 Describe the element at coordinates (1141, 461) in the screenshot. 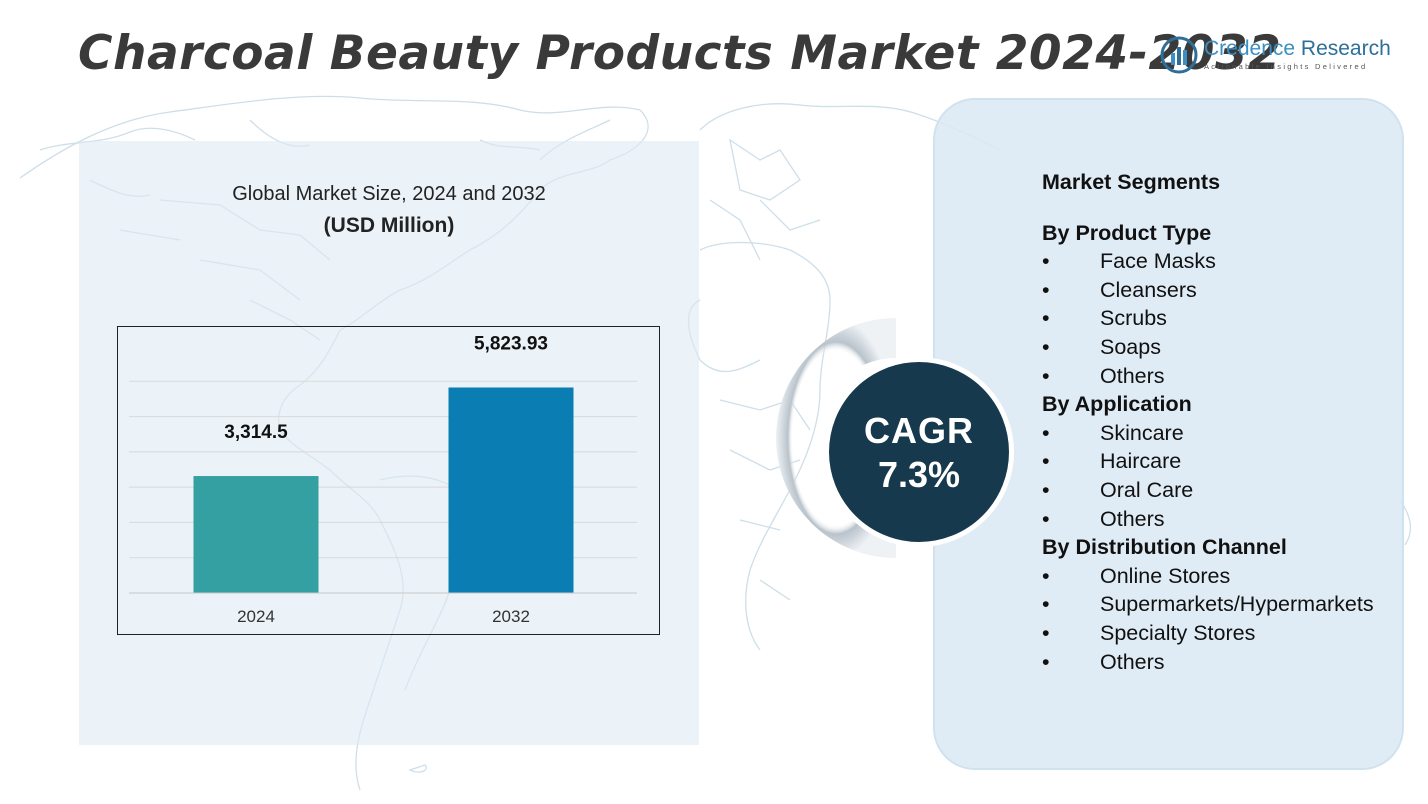

I see `segment-item-label: Haircare` at that location.